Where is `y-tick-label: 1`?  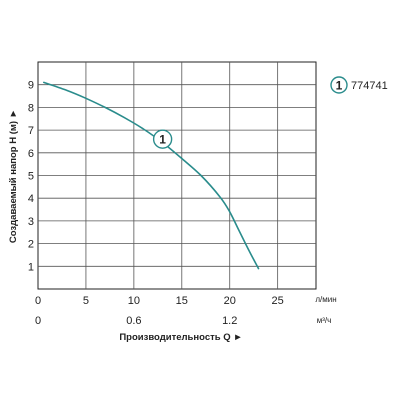
y-tick-label: 1 is located at coordinates (31, 267).